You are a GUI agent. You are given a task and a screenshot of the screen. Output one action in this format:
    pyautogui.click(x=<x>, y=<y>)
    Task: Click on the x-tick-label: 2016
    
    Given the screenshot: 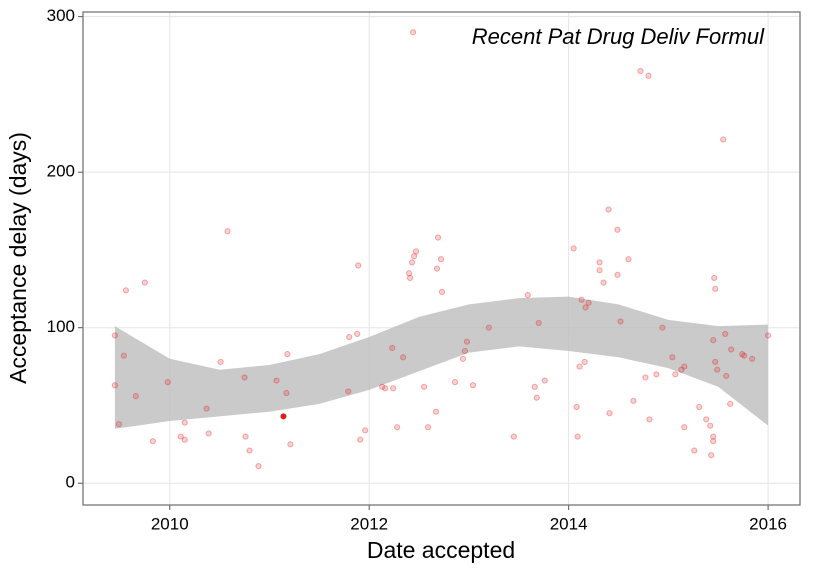 What is the action you would take?
    pyautogui.click(x=768, y=523)
    